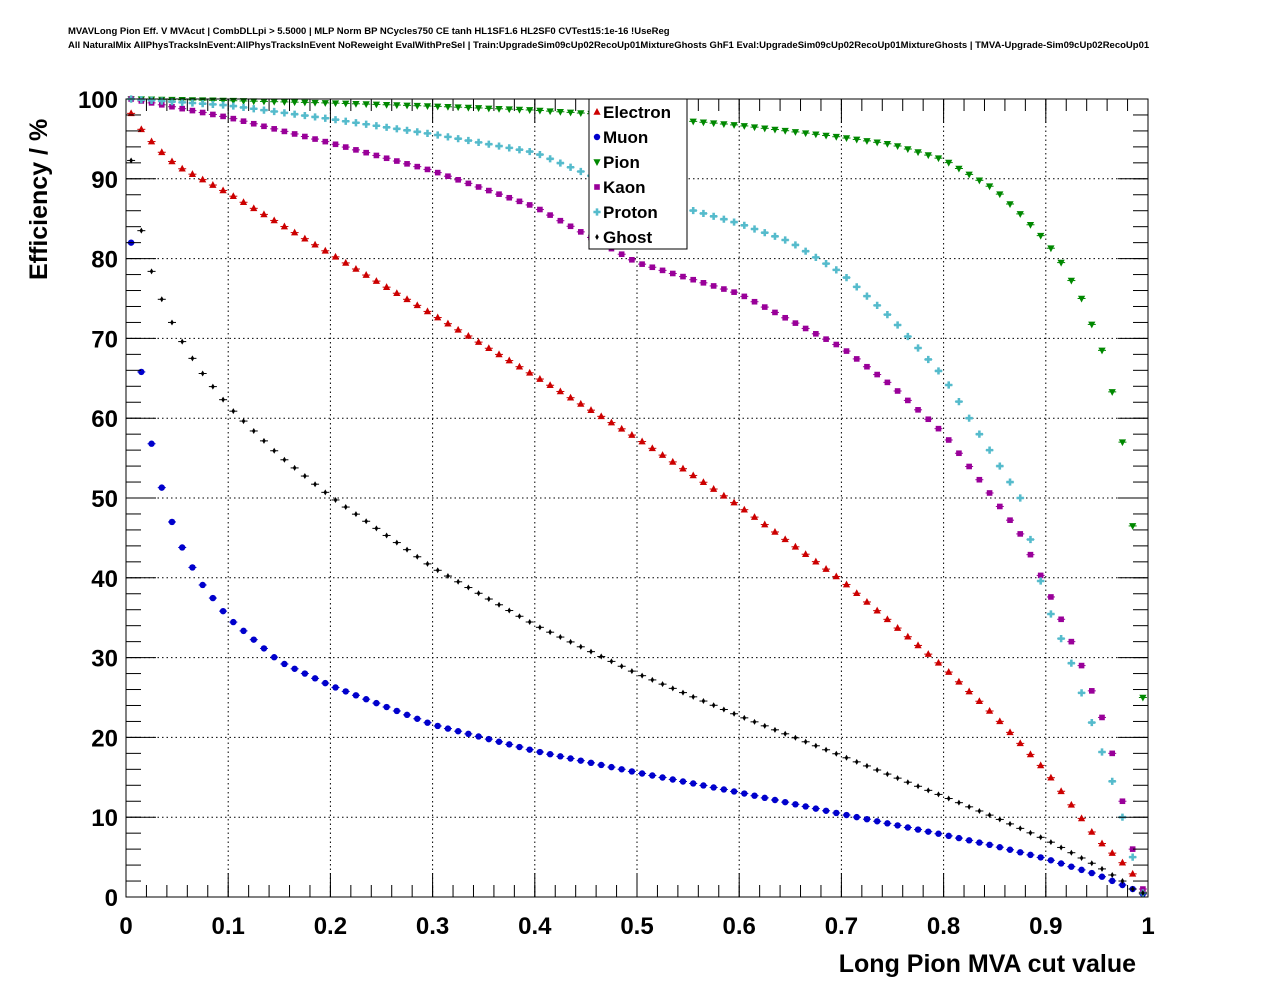  Describe the element at coordinates (597, 137) in the screenshot. I see `legend-marker-muon` at that location.